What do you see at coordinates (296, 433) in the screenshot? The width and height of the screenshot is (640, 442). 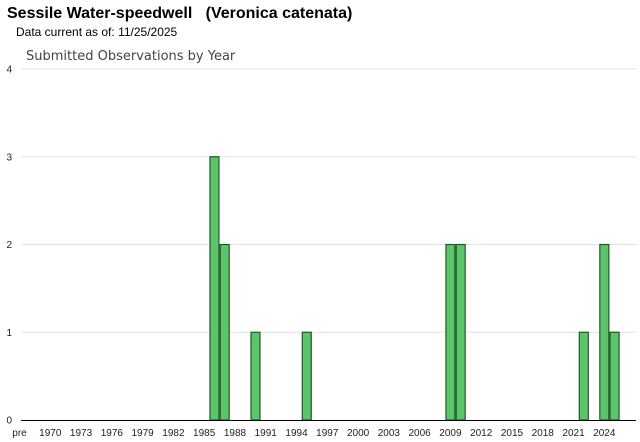 I see `x-tick-label: 1994` at bounding box center [296, 433].